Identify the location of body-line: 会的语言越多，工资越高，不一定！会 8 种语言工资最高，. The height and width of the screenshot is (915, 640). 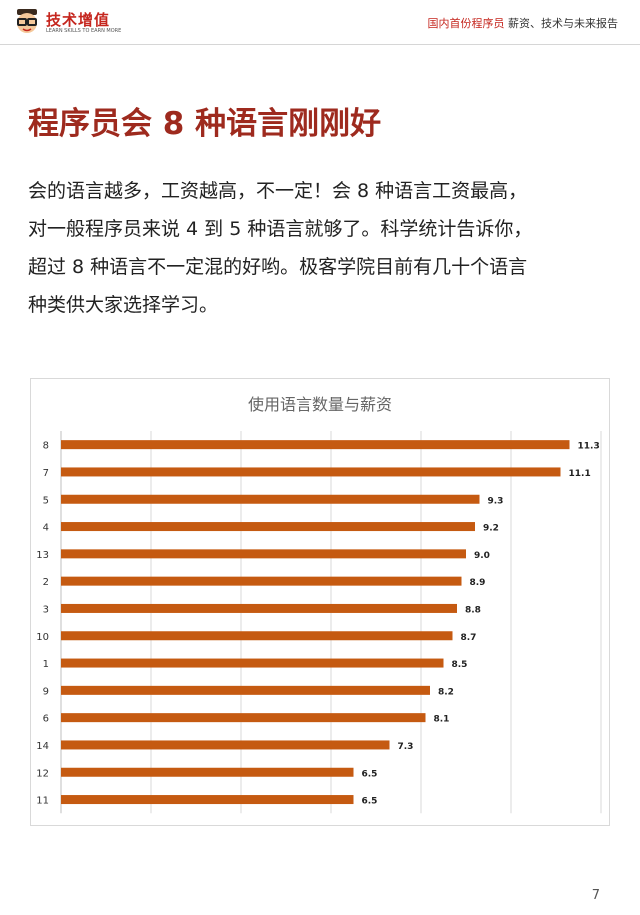
(278, 191).